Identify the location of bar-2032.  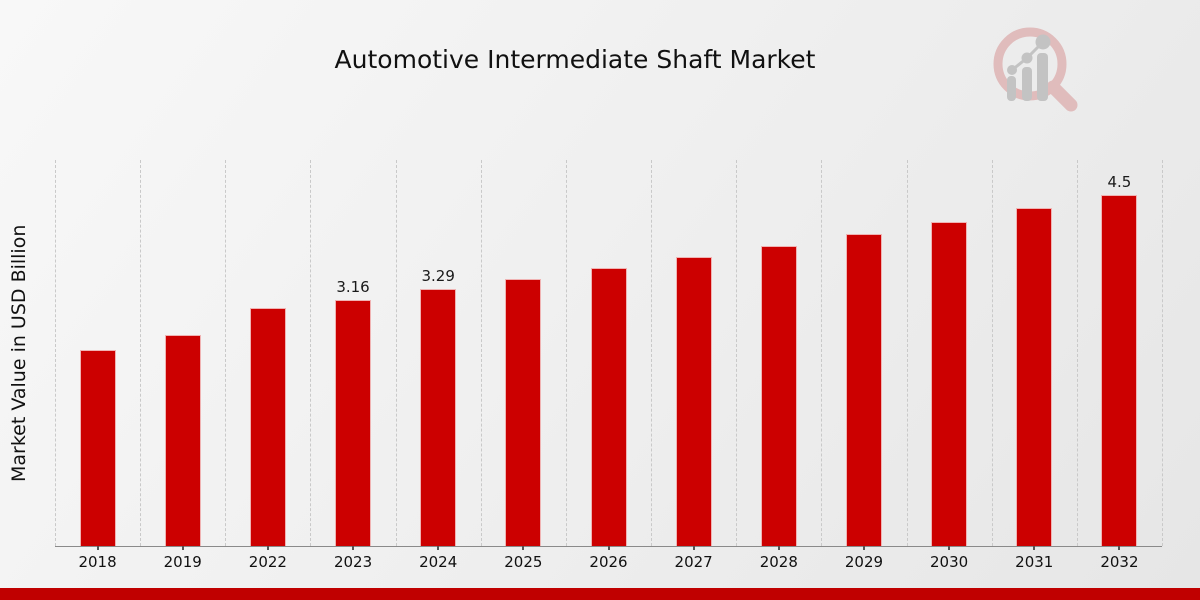
(1119, 370).